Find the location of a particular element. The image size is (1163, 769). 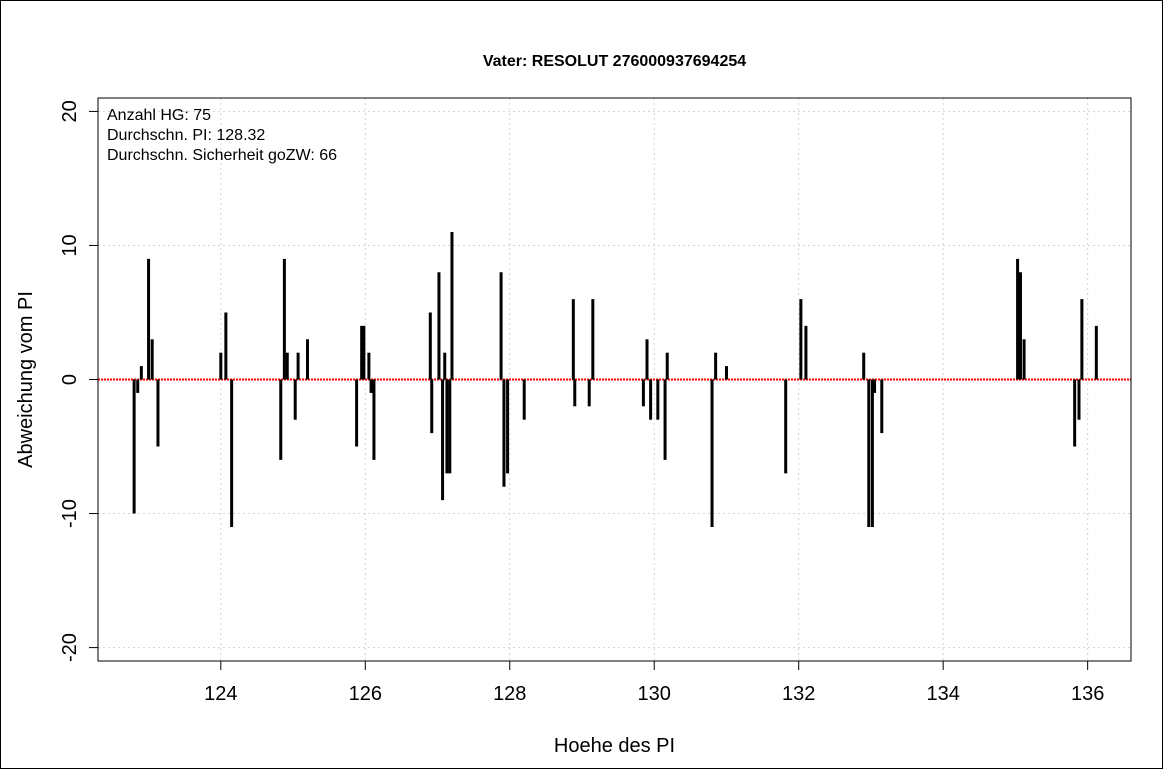

y-axis-label: Abweichung vom PI is located at coordinates (26, 379).